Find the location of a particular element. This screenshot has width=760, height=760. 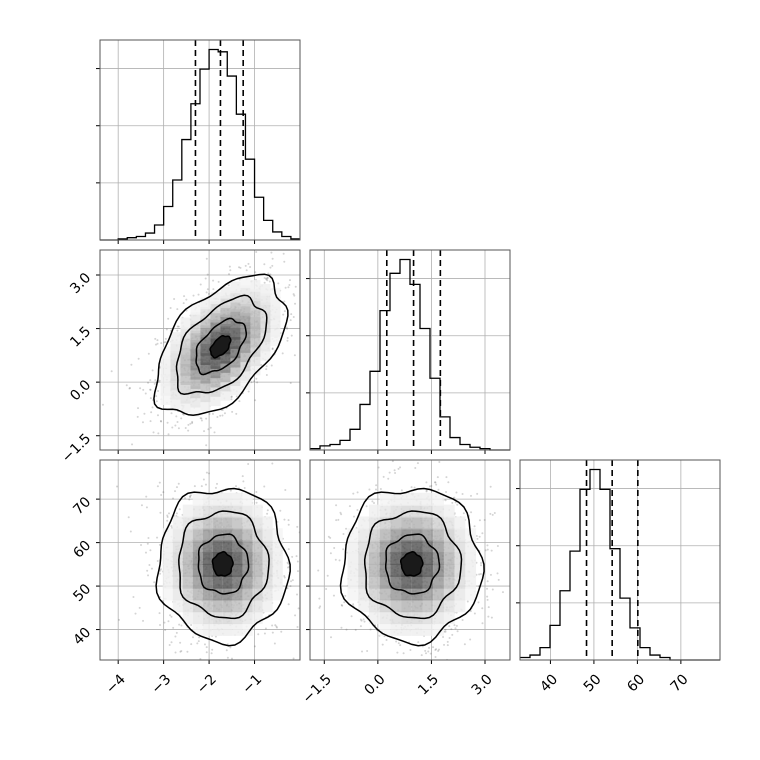

x-tick-label: 1.5 is located at coordinates (428, 684).